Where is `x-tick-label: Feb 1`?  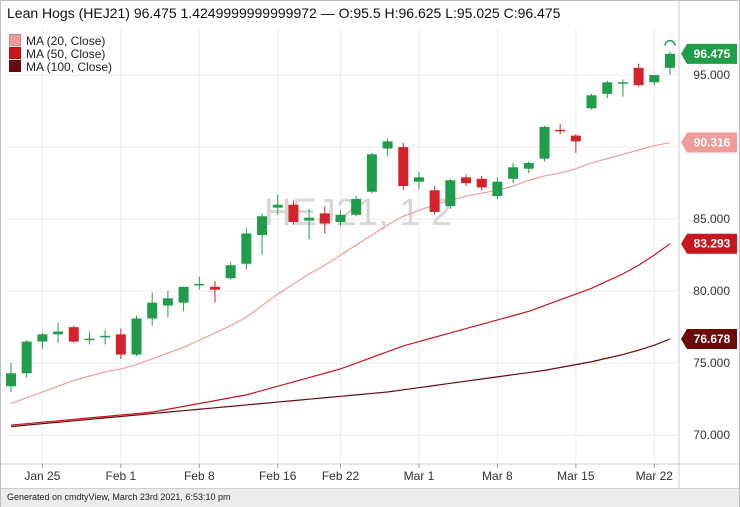
x-tick-label: Feb 1 is located at coordinates (120, 476).